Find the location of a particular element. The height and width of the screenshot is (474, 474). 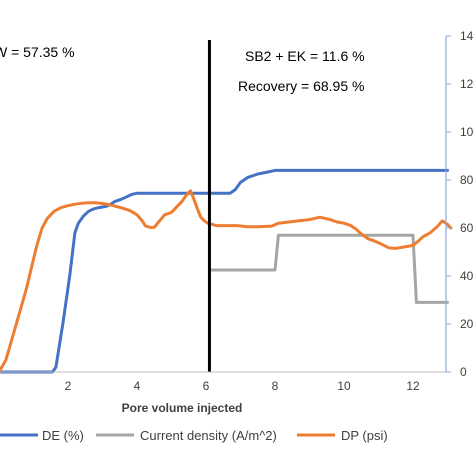

annotation-left: W = 57.35 % is located at coordinates (37, 52).